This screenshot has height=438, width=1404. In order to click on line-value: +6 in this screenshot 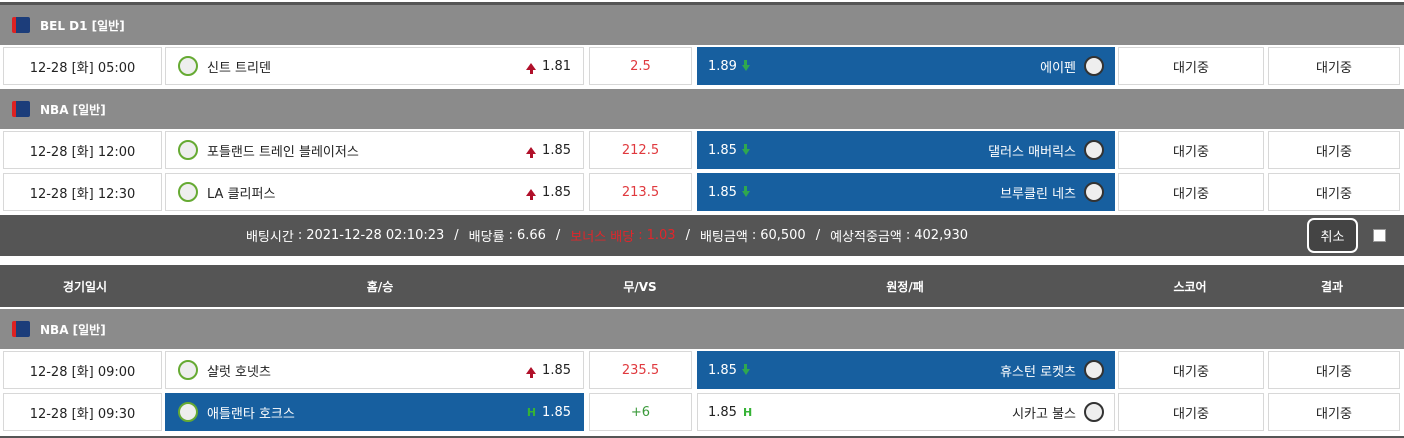, I will do `click(640, 412)`.